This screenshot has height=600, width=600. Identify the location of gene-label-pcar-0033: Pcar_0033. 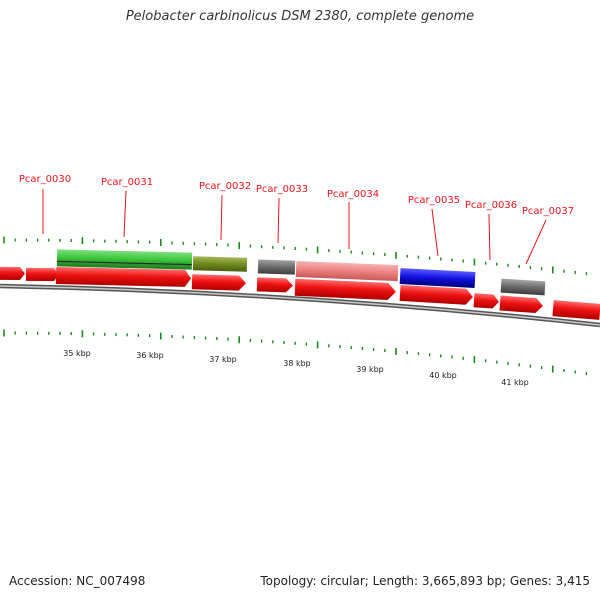
(282, 189).